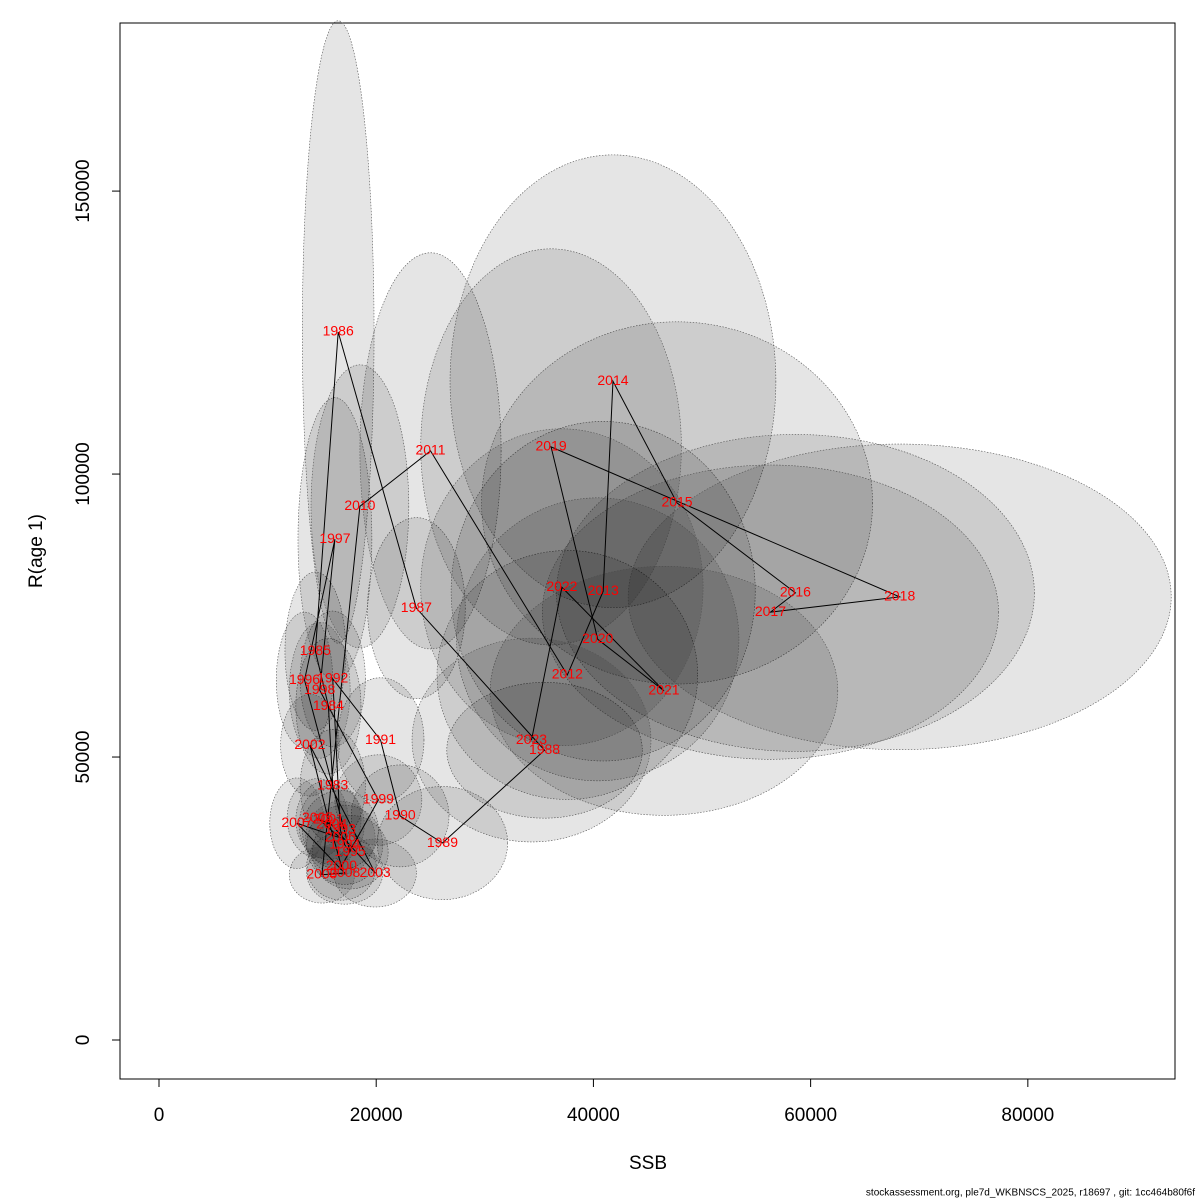 This screenshot has height=1200, width=1200. I want to click on point-label: 2005, so click(317, 817).